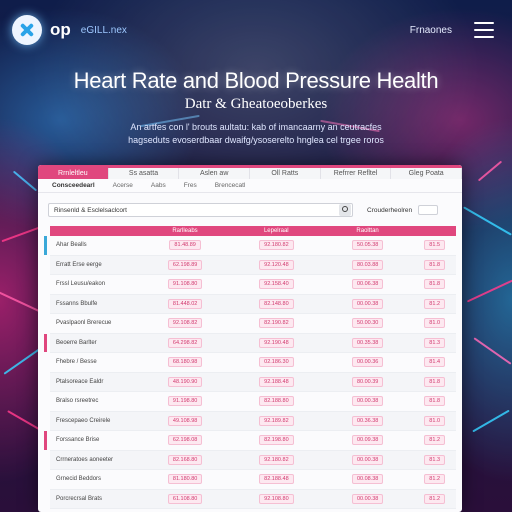 The height and width of the screenshot is (512, 512). Describe the element at coordinates (367, 420) in the screenshot. I see `table-cell: 00.36.38` at that location.